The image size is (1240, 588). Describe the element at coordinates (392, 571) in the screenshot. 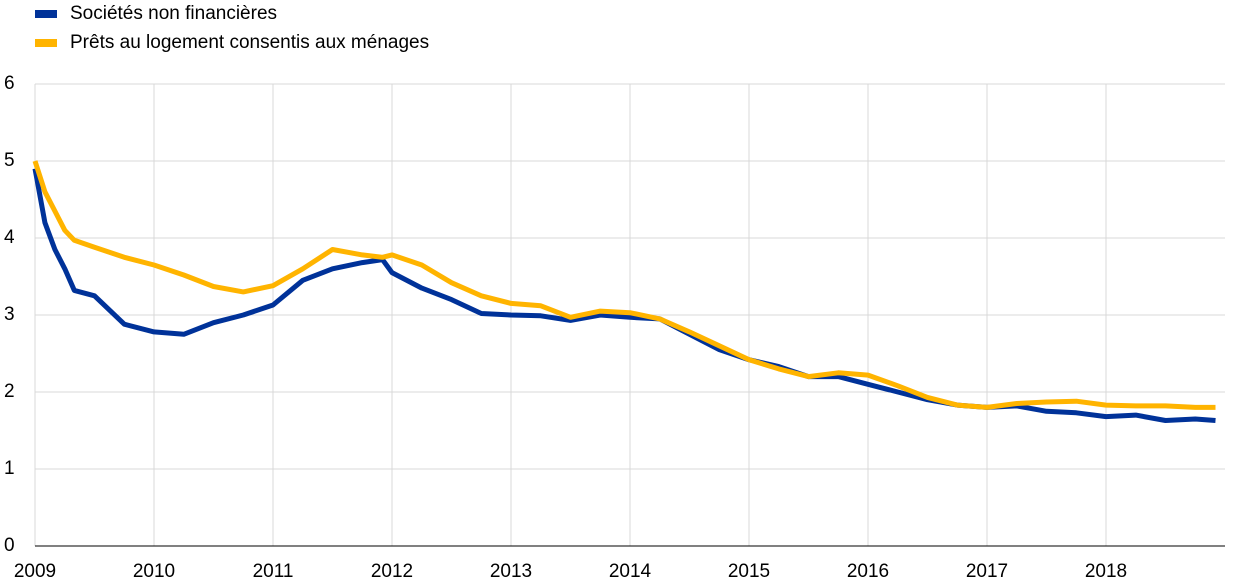

I see `x-tick-label: 2012` at that location.